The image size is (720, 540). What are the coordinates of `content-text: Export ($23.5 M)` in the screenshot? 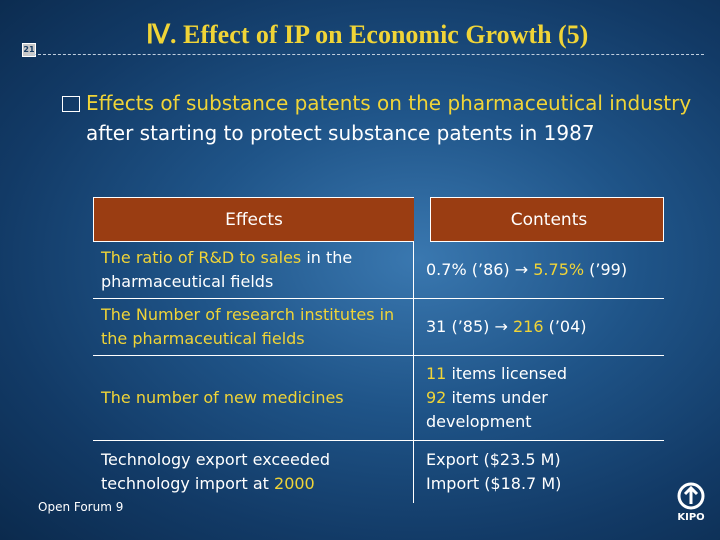 It's located at (493, 459).